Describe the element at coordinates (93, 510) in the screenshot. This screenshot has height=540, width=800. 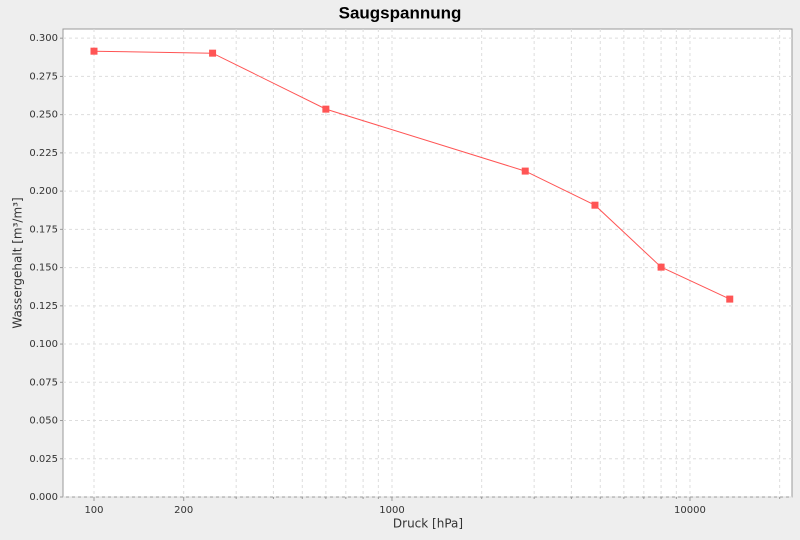
I see `x-tick-label: 100` at that location.